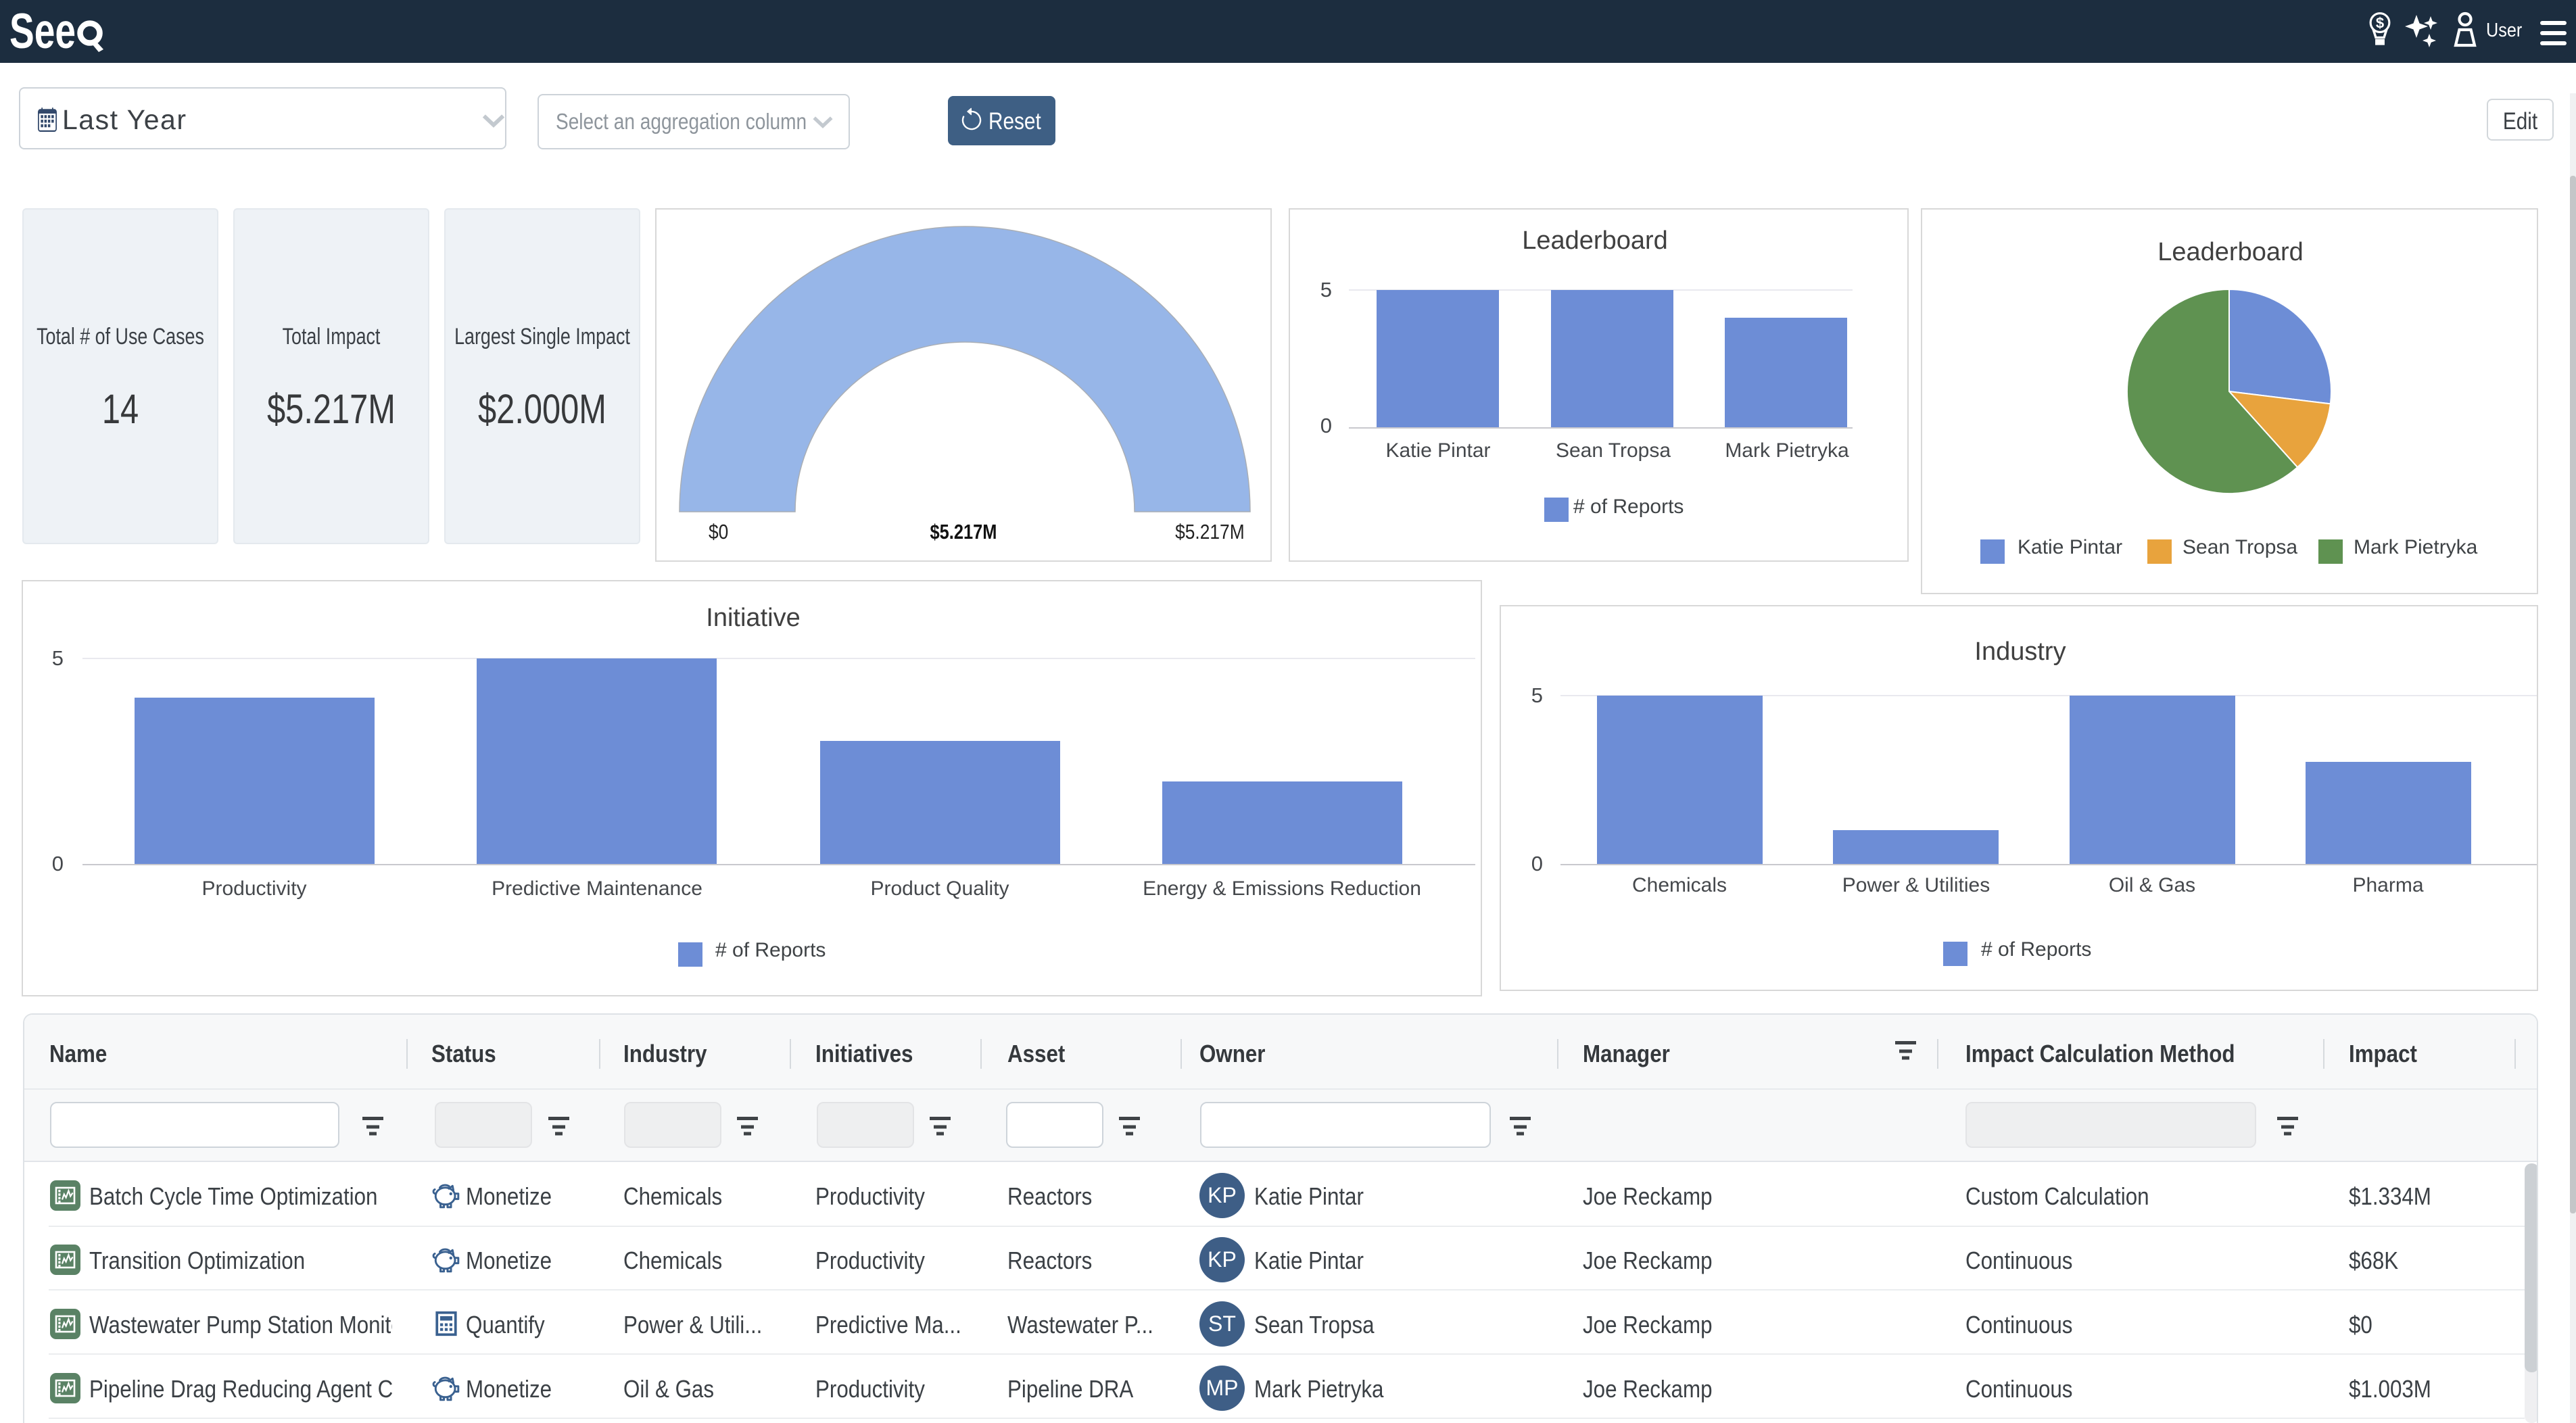 The width and height of the screenshot is (2576, 1423). I want to click on svg-text: See, so click(42, 31).